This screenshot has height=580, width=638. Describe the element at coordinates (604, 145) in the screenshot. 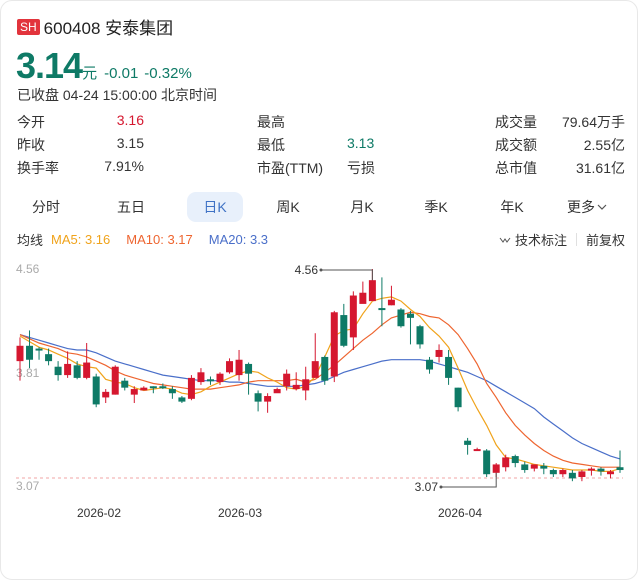

I see `stat-value-turnover: 2.55亿` at that location.